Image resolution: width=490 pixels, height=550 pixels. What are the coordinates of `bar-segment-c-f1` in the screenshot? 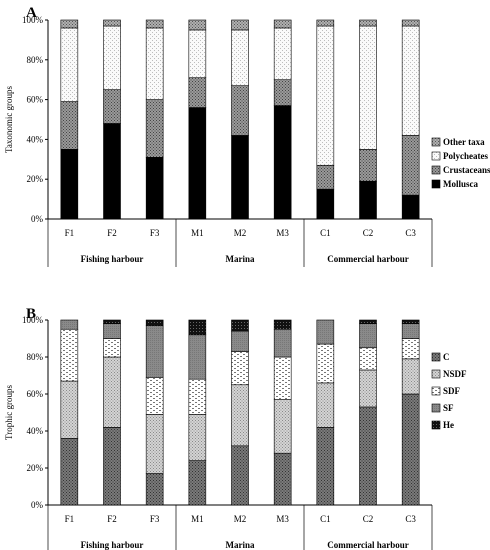 It's located at (69, 472).